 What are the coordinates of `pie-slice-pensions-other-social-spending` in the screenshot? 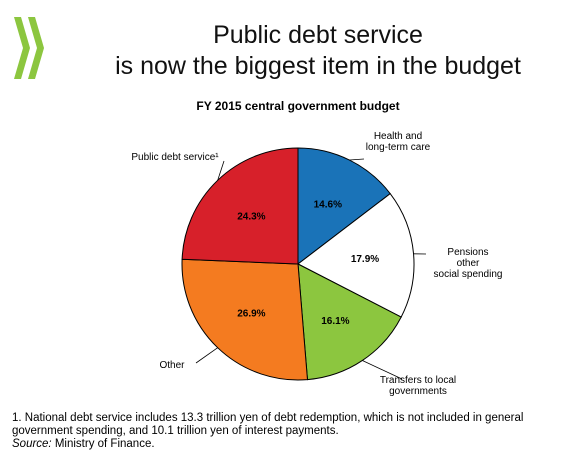 It's located at (356, 255).